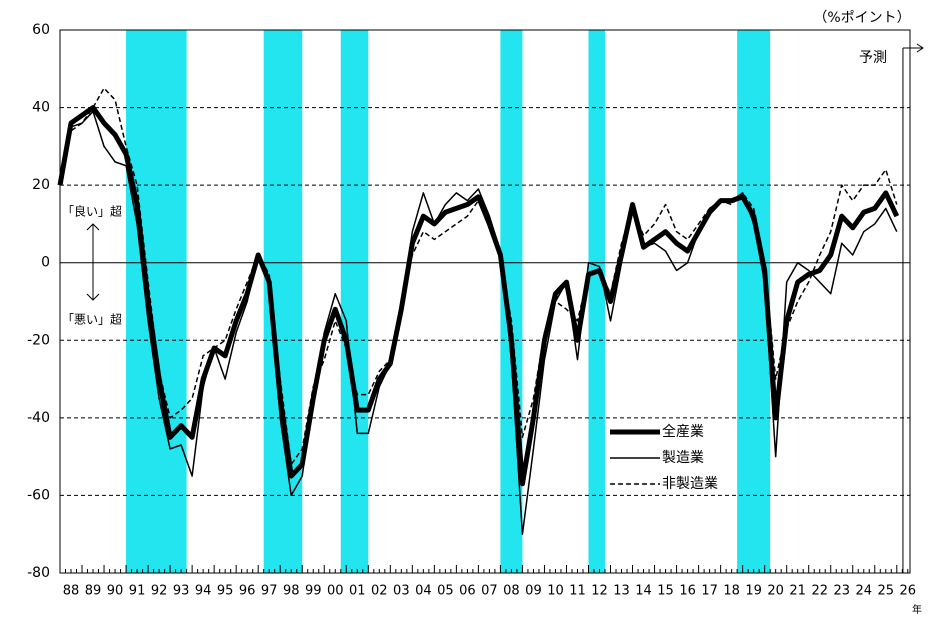 This screenshot has width=928, height=617. What do you see at coordinates (159, 591) in the screenshot?
I see `x-tick-label: 92` at bounding box center [159, 591].